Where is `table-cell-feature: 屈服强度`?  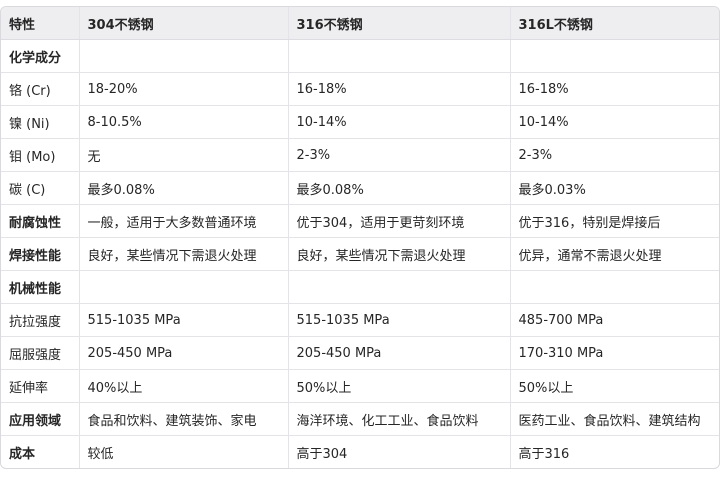
table-cell-feature: 屈服强度 is located at coordinates (40, 353).